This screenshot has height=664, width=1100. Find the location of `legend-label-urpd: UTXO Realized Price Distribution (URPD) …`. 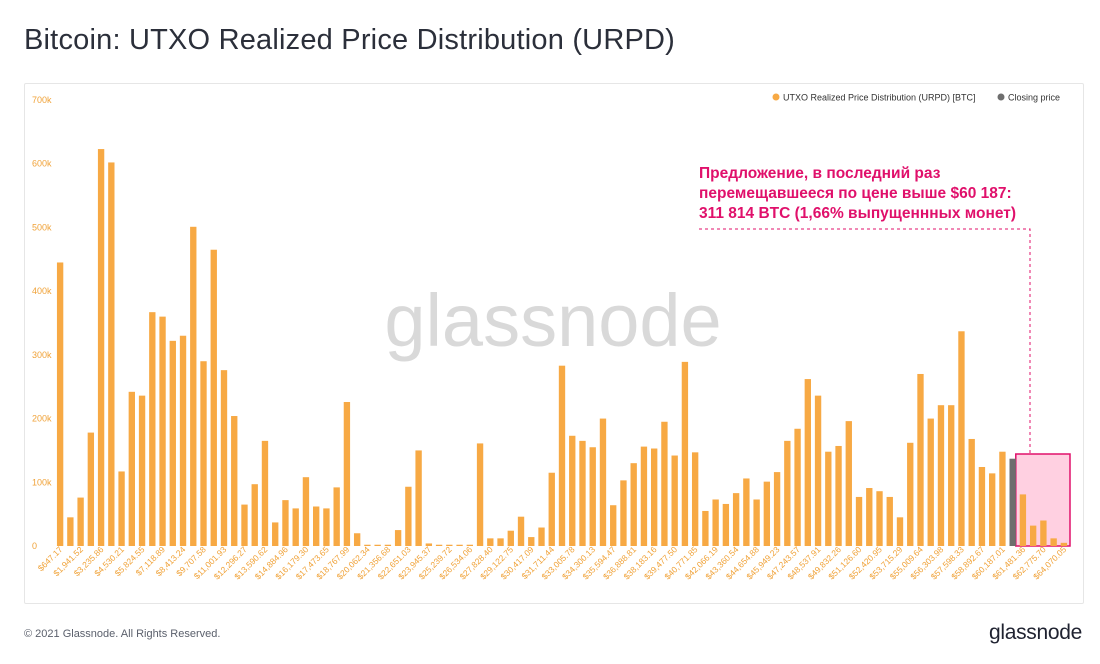

legend-label-urpd: UTXO Realized Price Distribution (URPD) … is located at coordinates (879, 98).